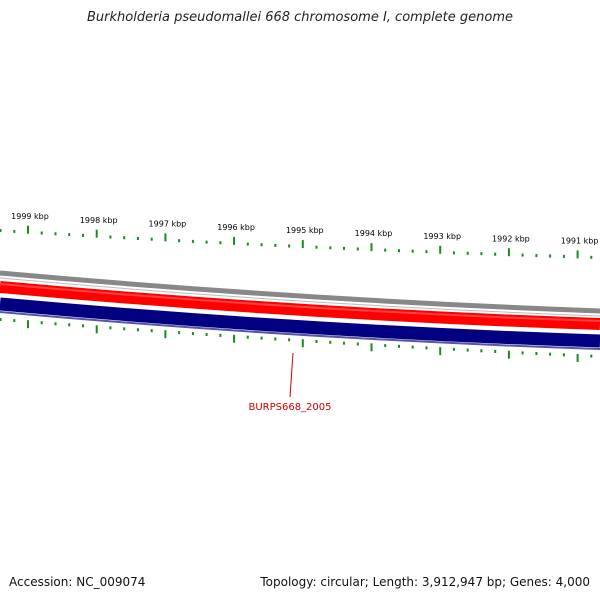 Image resolution: width=600 pixels, height=600 pixels. What do you see at coordinates (99, 220) in the screenshot?
I see `scale-label: 1998 kbp` at bounding box center [99, 220].